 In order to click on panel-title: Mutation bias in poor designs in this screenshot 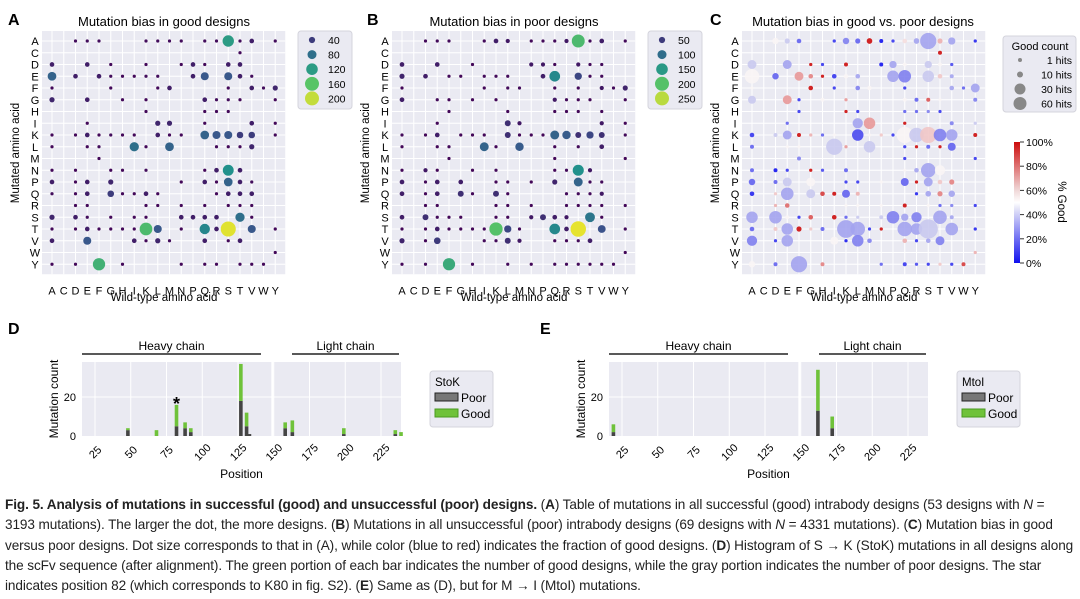, I will do `click(514, 21)`.